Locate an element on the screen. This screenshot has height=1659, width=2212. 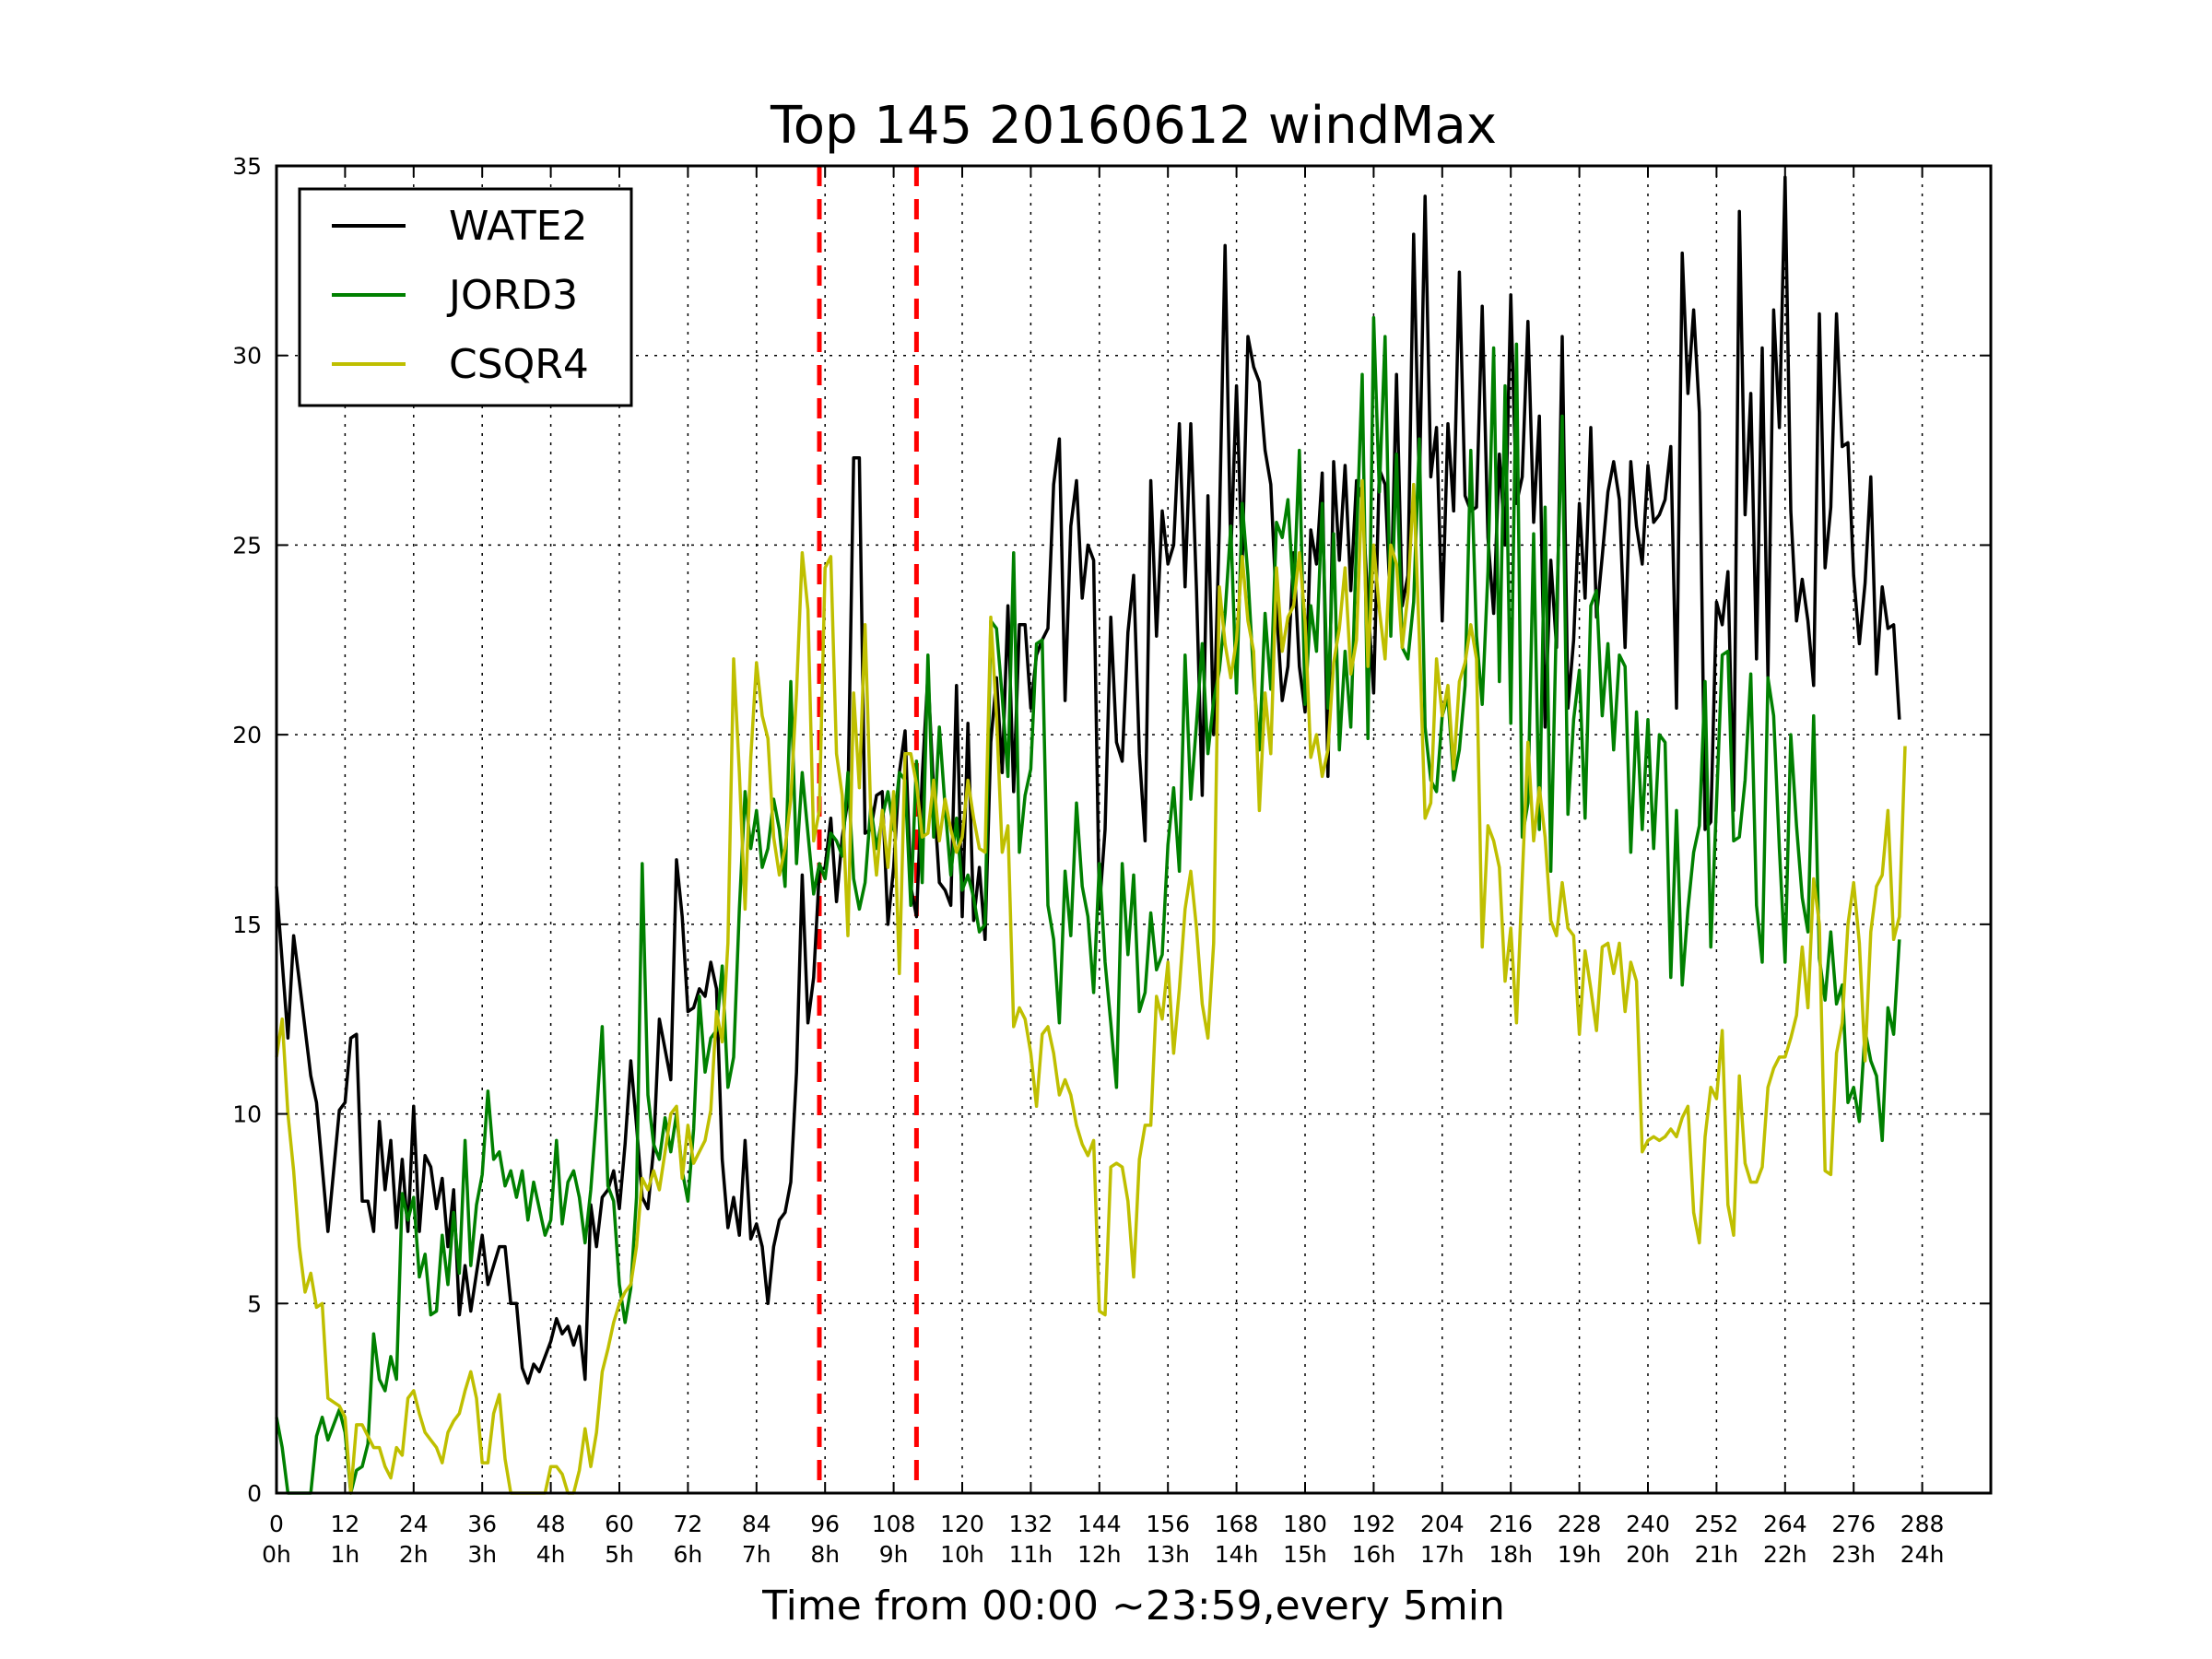
y-tick-label: 0 is located at coordinates (254, 1493).